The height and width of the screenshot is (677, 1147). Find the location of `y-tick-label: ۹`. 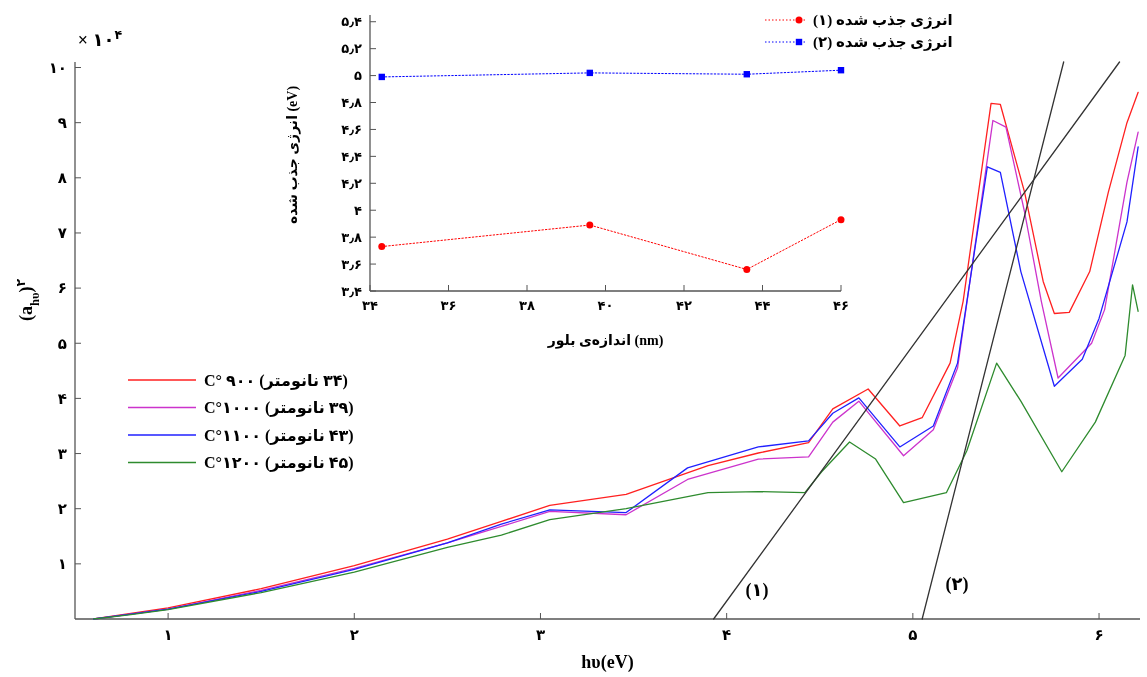

y-tick-label: ۹ is located at coordinates (62, 122).